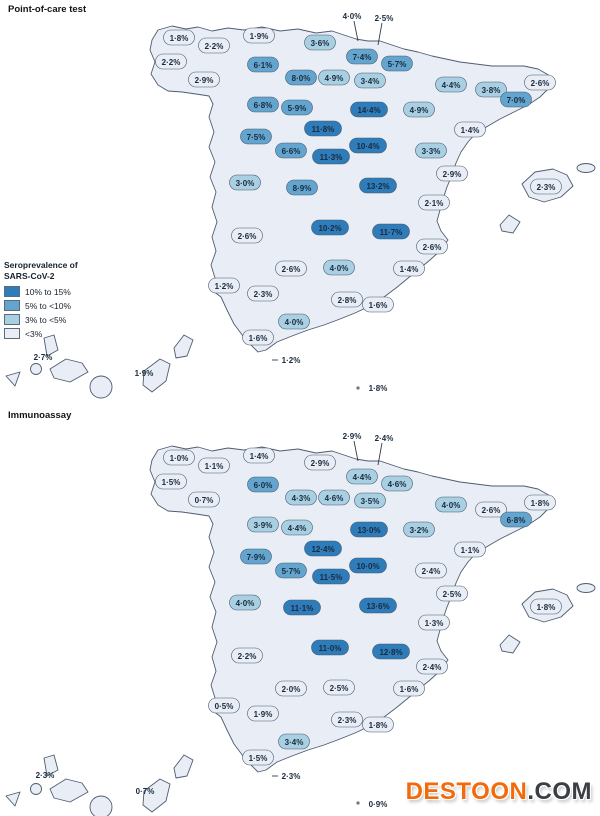 This screenshot has width=600, height=816. I want to click on legend-swatch-a, so click(12, 292).